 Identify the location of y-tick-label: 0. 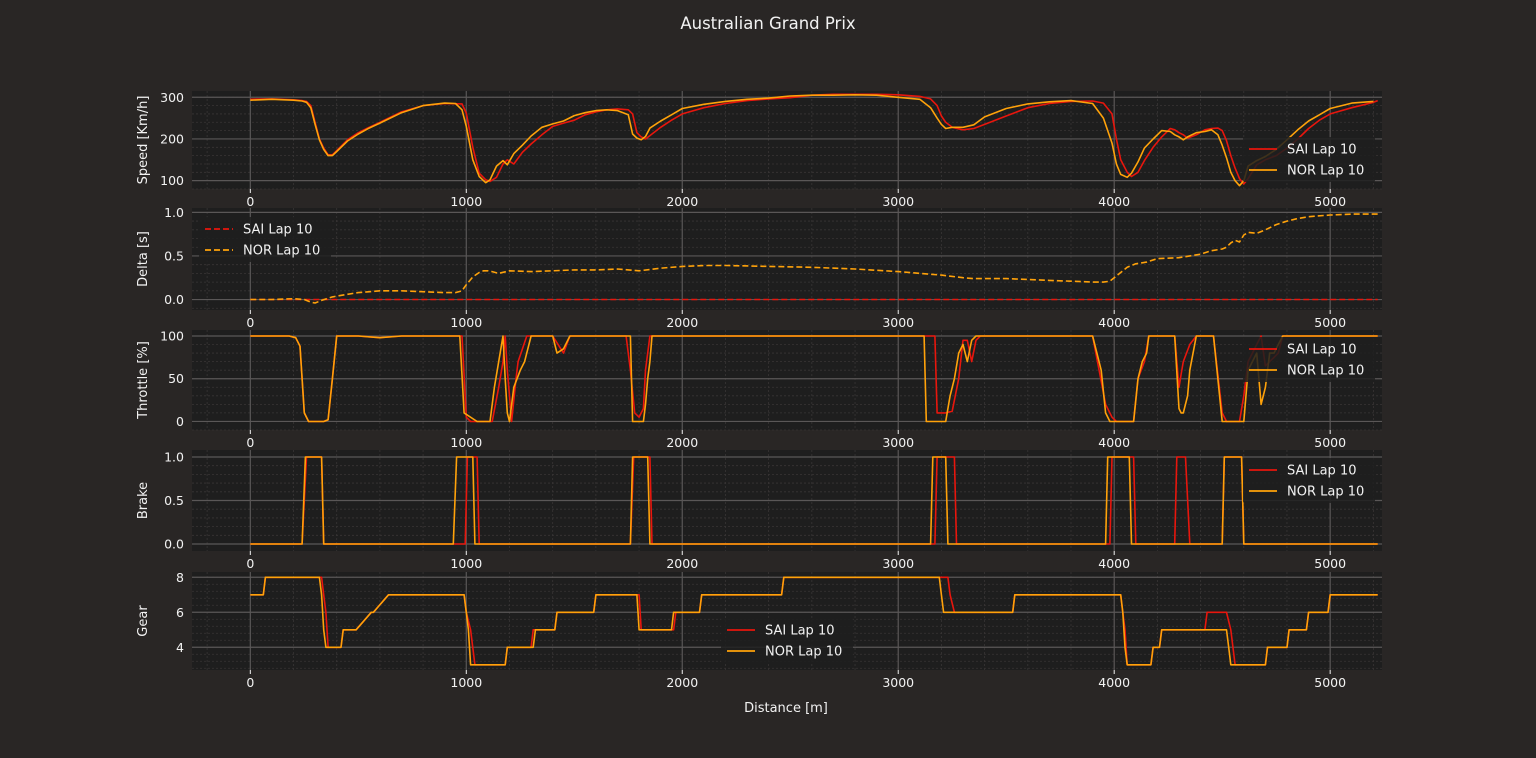
(180, 421).